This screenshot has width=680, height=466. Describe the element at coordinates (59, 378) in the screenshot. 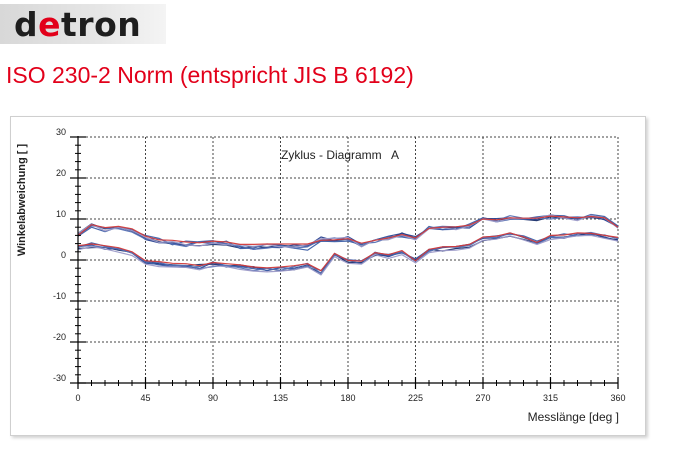

I see `y-tick-label: -30` at that location.